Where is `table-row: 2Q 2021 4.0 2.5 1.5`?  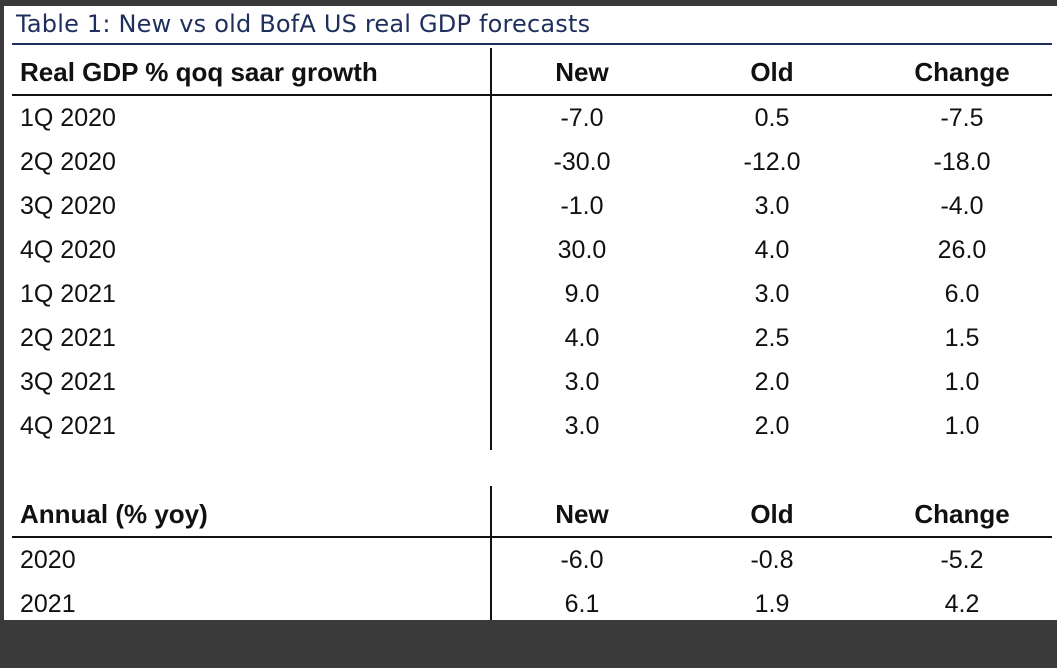
table-row: 2Q 2021 4.0 2.5 1.5 is located at coordinates (532, 338).